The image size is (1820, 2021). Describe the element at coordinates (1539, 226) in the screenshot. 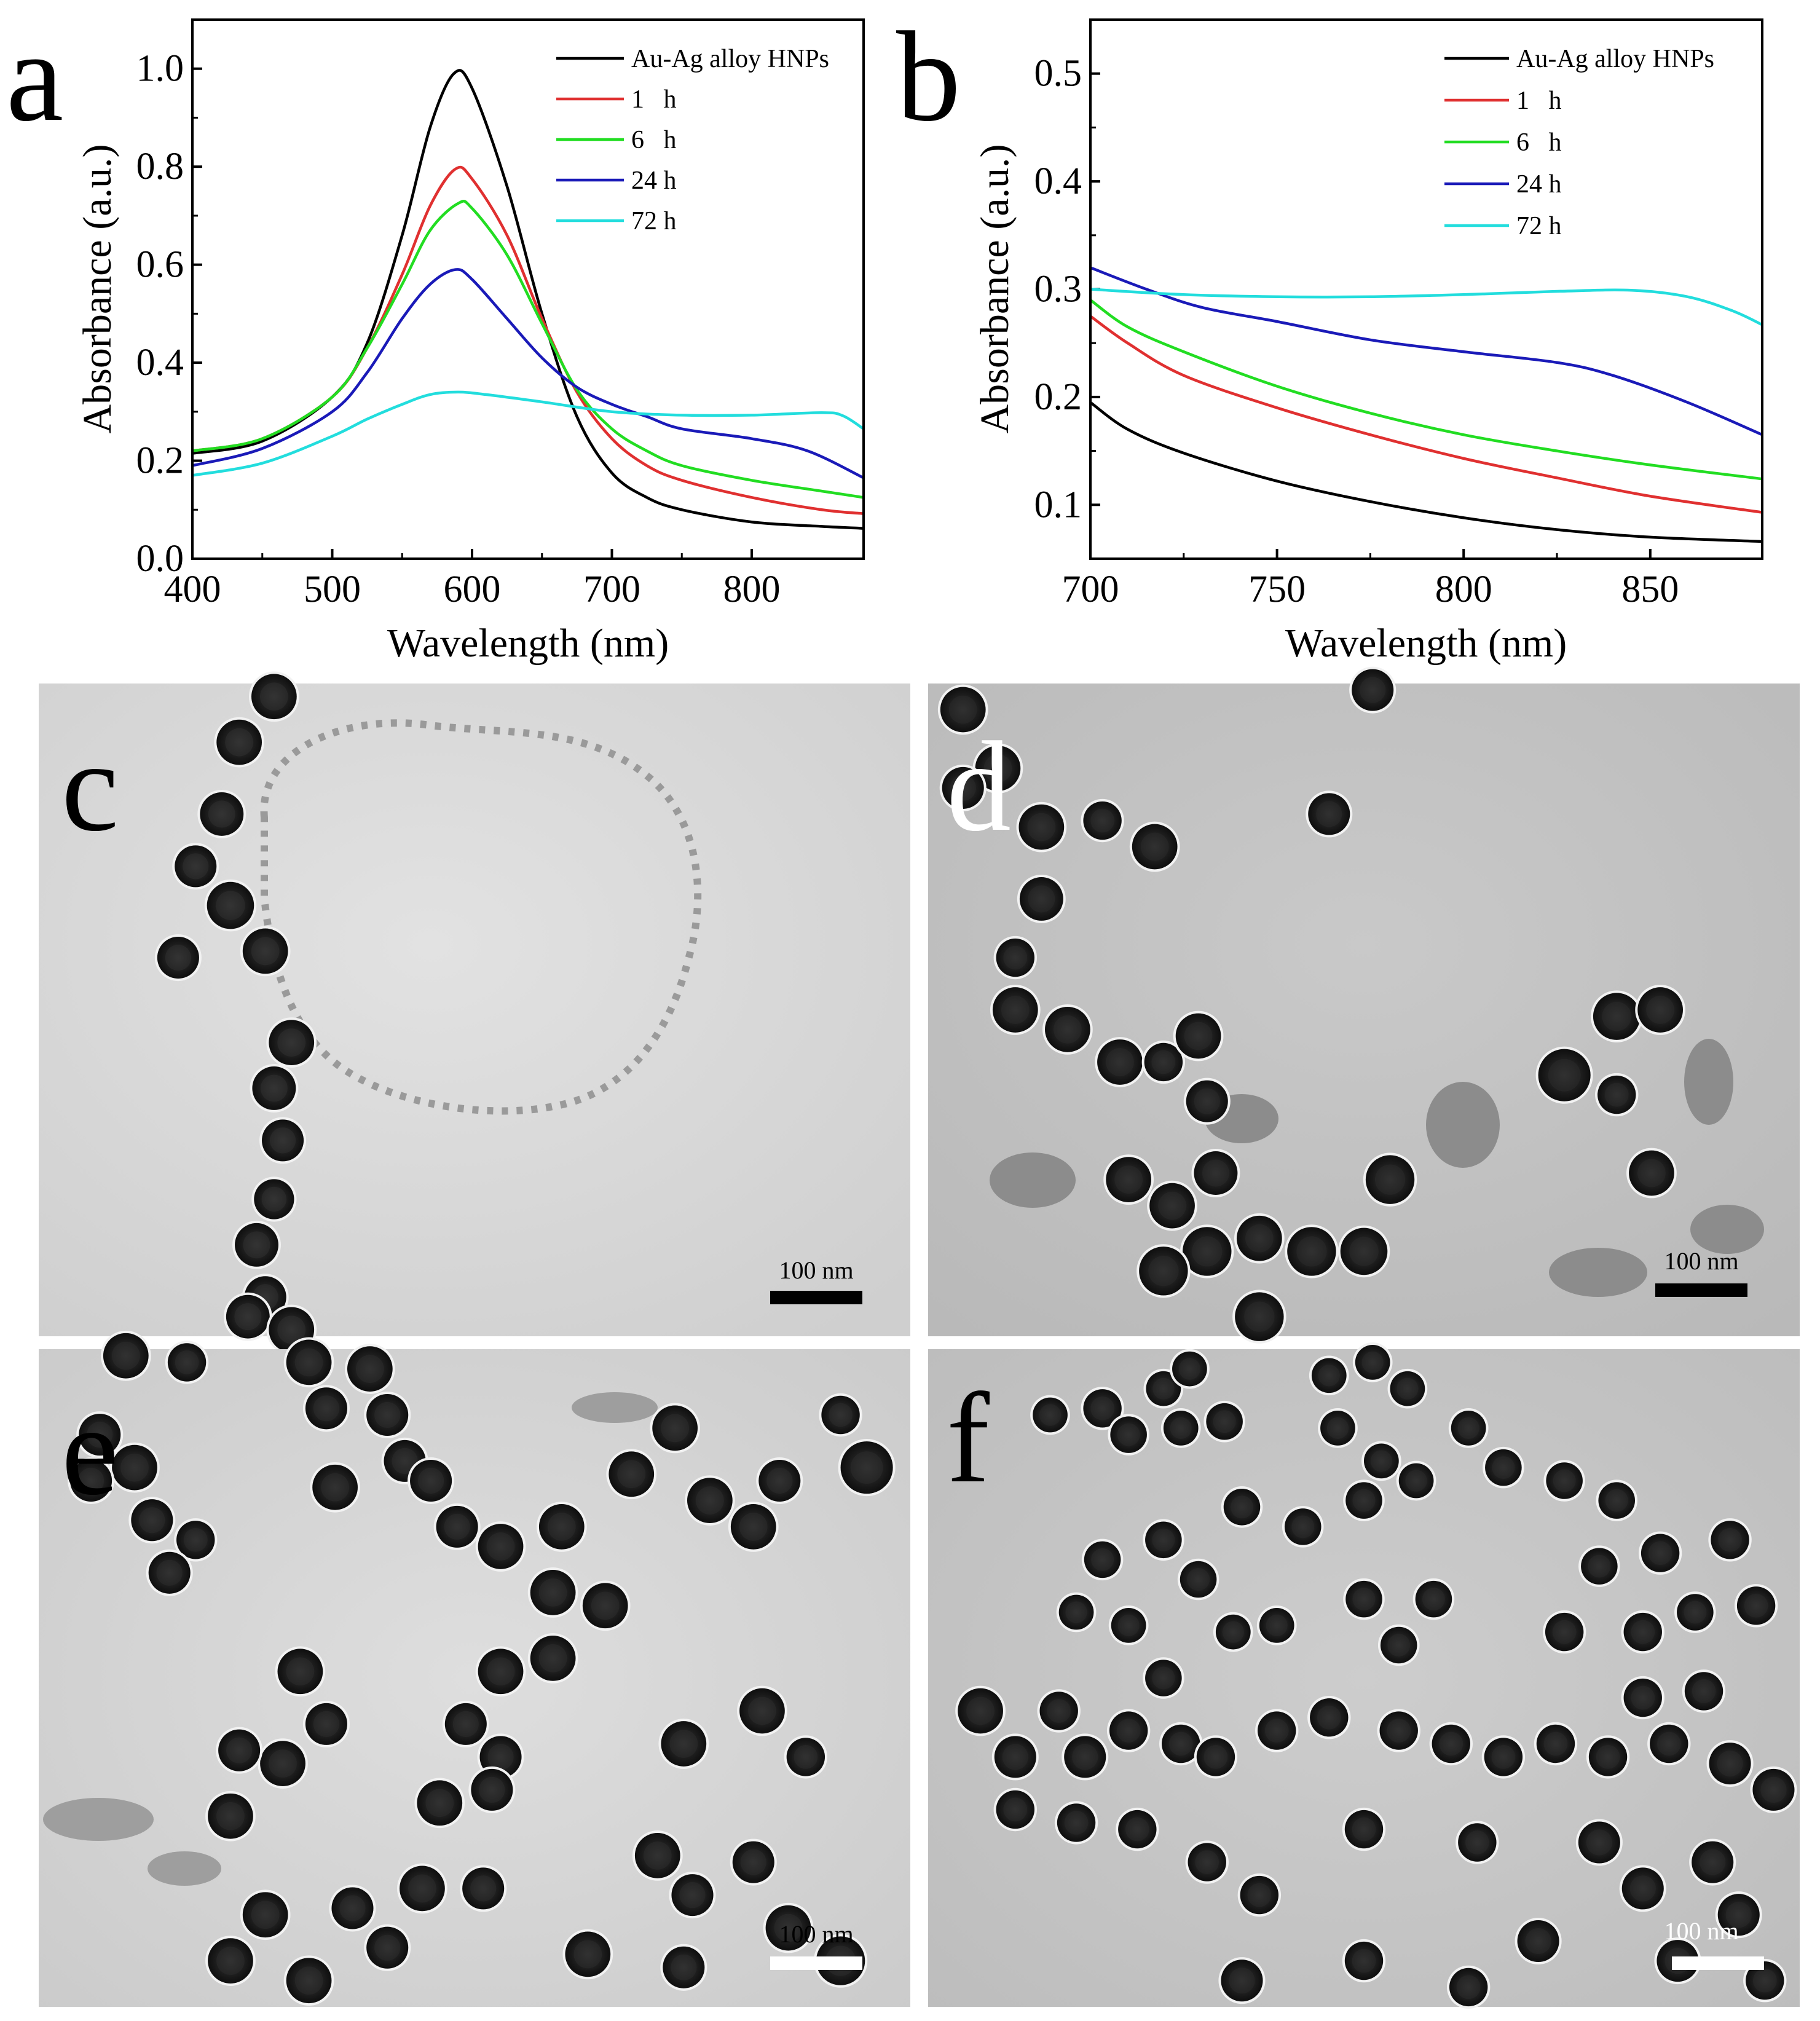

I see `chart-b-legend-label: 72 h` at that location.